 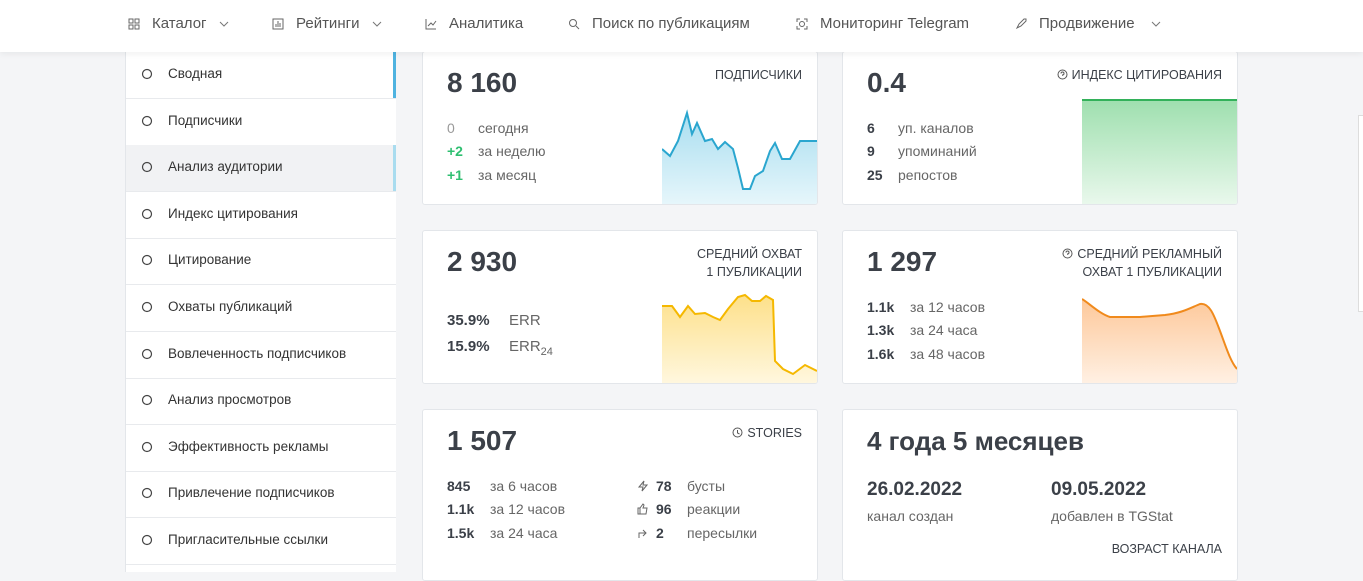 What do you see at coordinates (451, 128) in the screenshot?
I see `stat-value: 0` at bounding box center [451, 128].